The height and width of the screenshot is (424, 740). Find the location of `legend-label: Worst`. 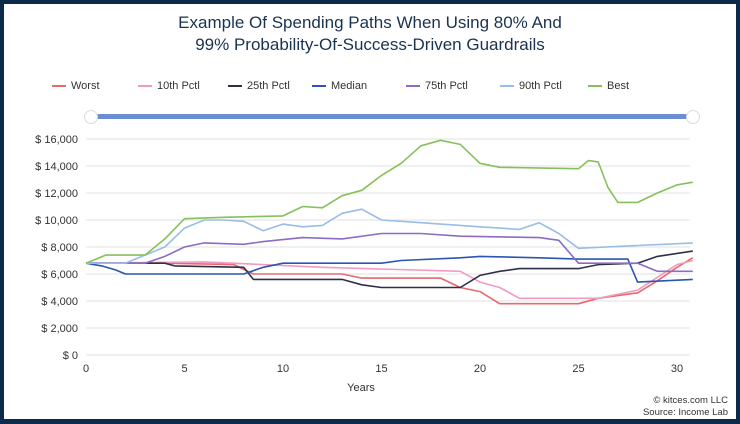

legend-label: Worst is located at coordinates (85, 86).